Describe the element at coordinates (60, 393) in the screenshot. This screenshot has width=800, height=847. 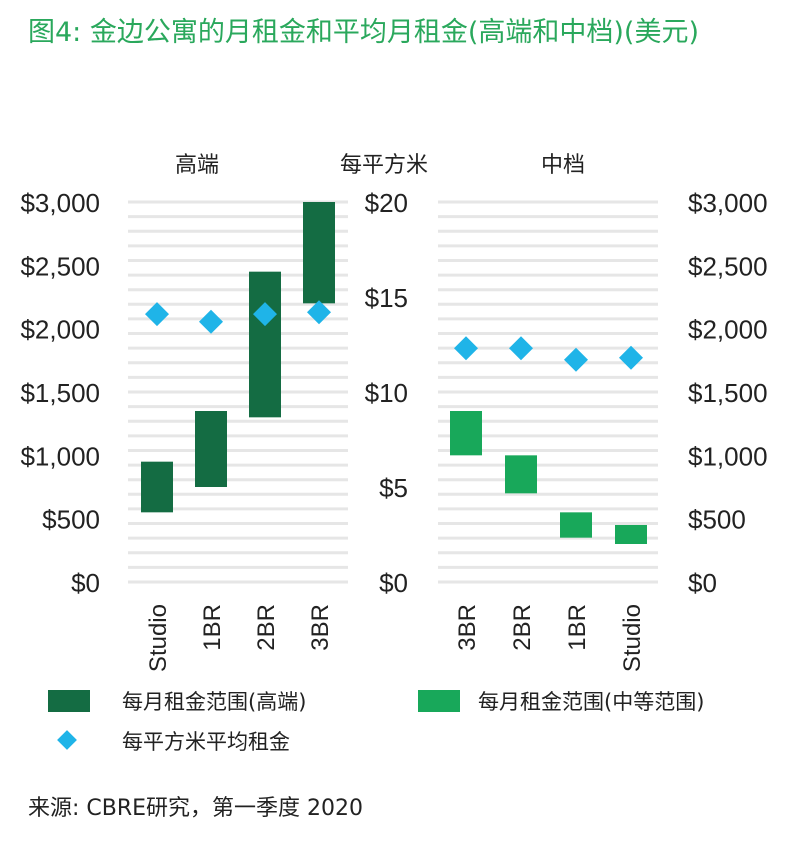
I see `y-tick-label: $1,500` at that location.